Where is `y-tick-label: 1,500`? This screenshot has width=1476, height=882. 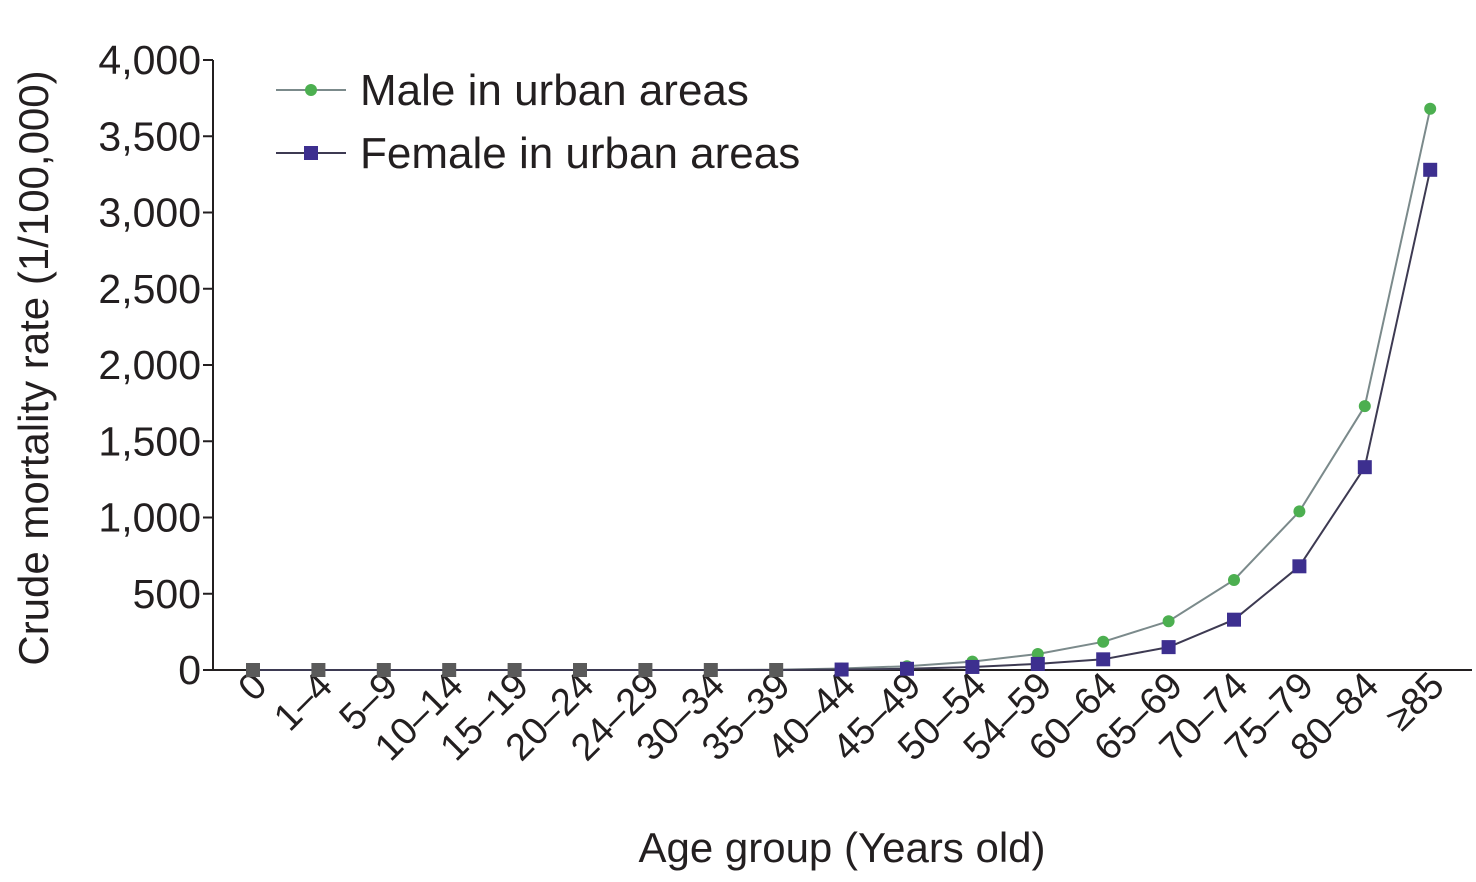
y-tick-label: 1,500 is located at coordinates (149, 441).